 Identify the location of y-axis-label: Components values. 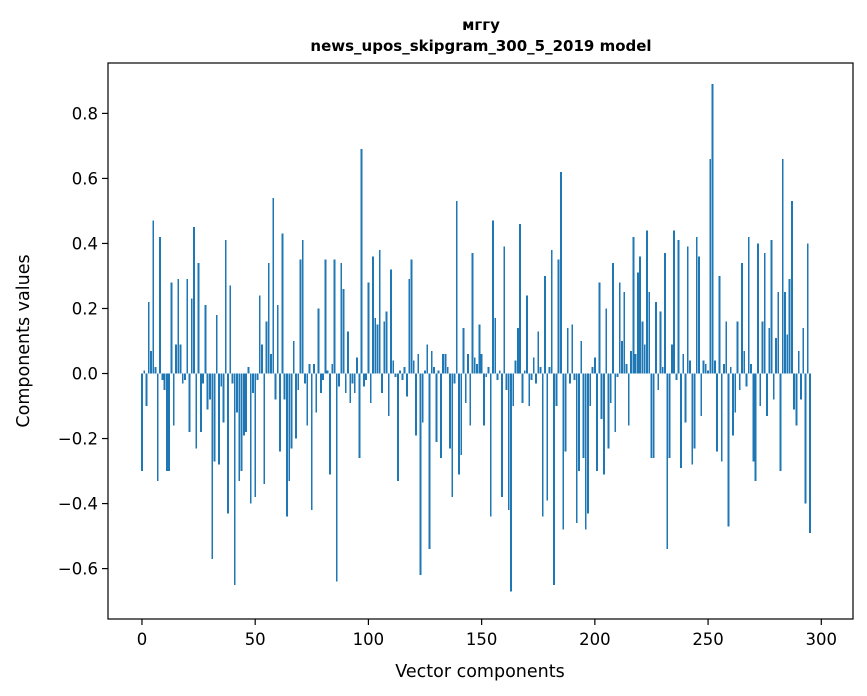
(24, 340).